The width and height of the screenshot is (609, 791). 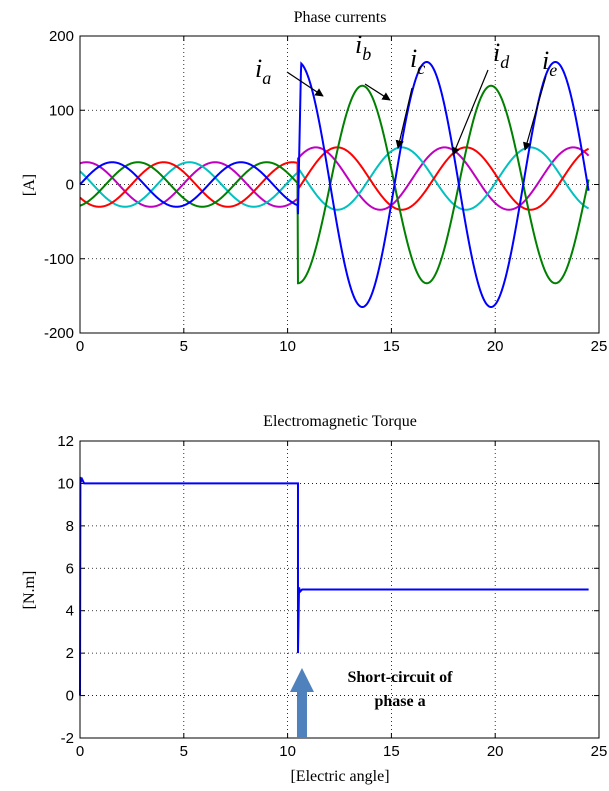 What do you see at coordinates (61, 36) in the screenshot?
I see `y-tick-label: 200` at bounding box center [61, 36].